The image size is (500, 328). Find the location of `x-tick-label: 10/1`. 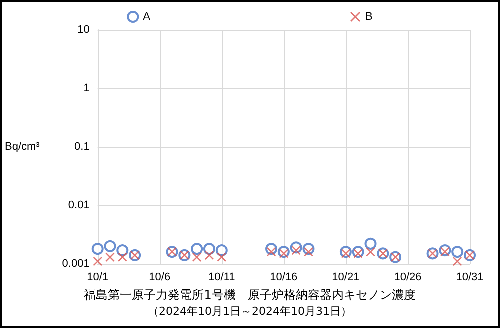

x-tick-label: 10/1 is located at coordinates (98, 278).